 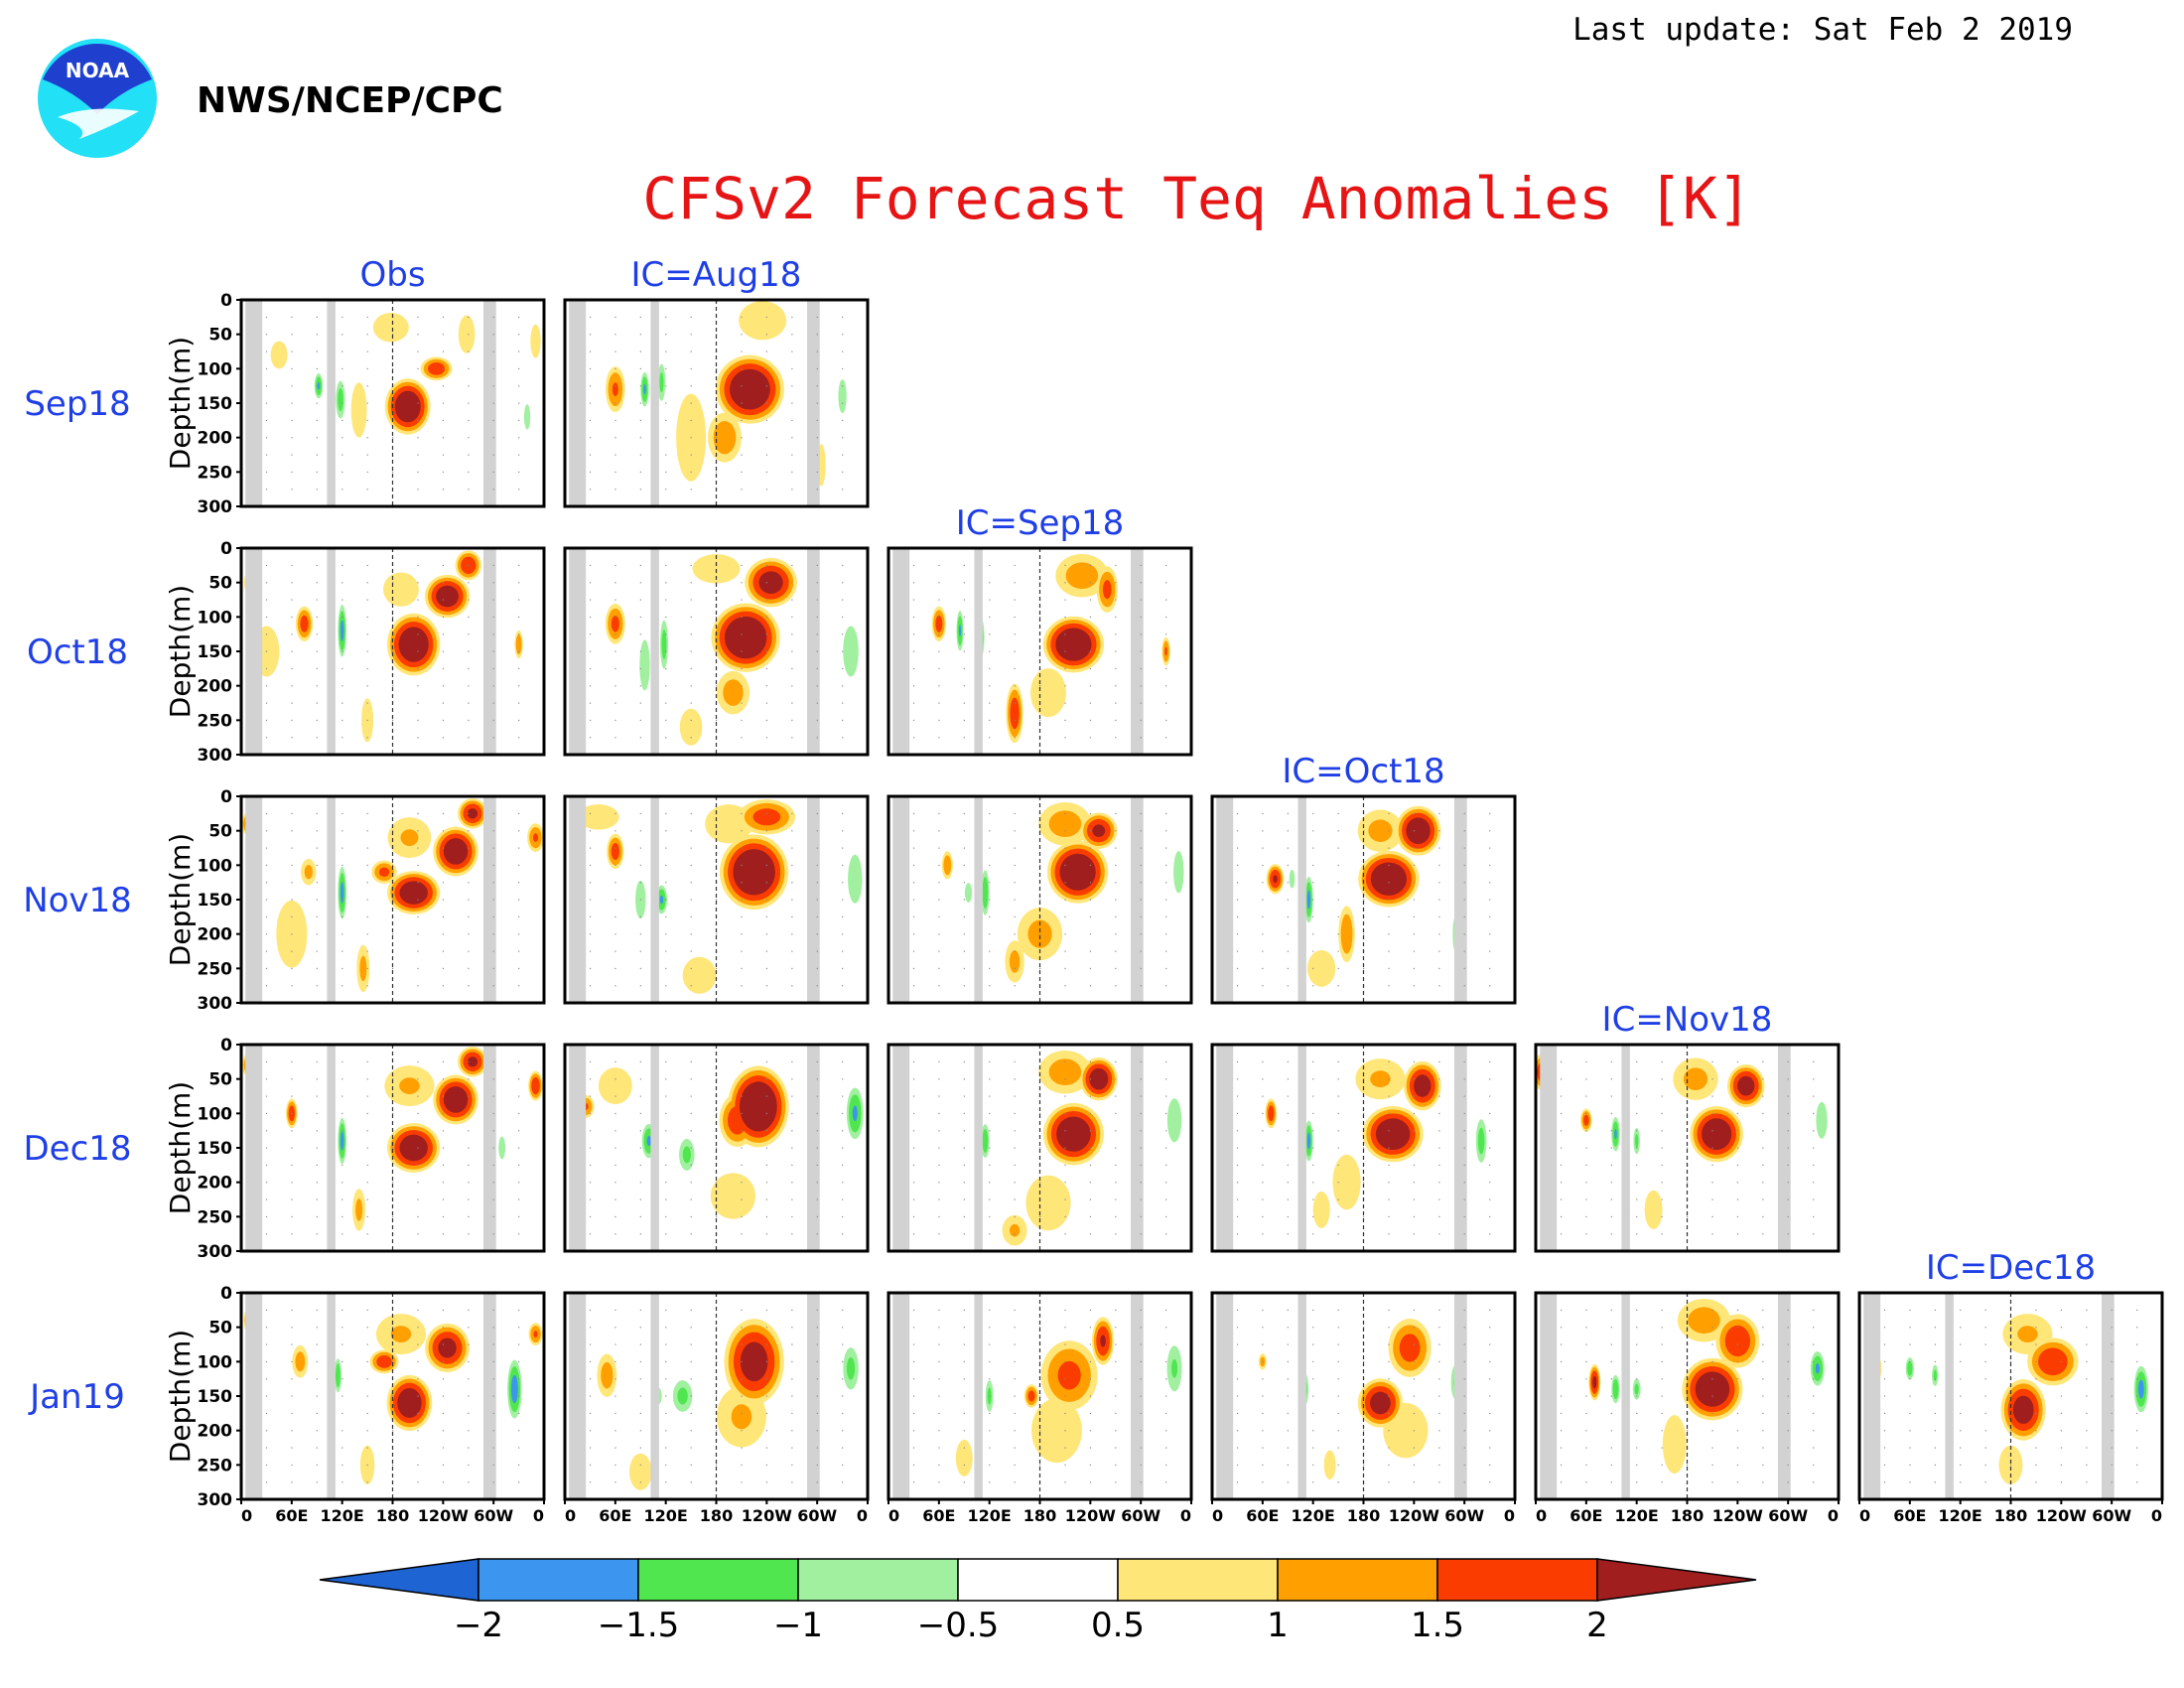 I want to click on row-label: Jan19, so click(x=76, y=1397).